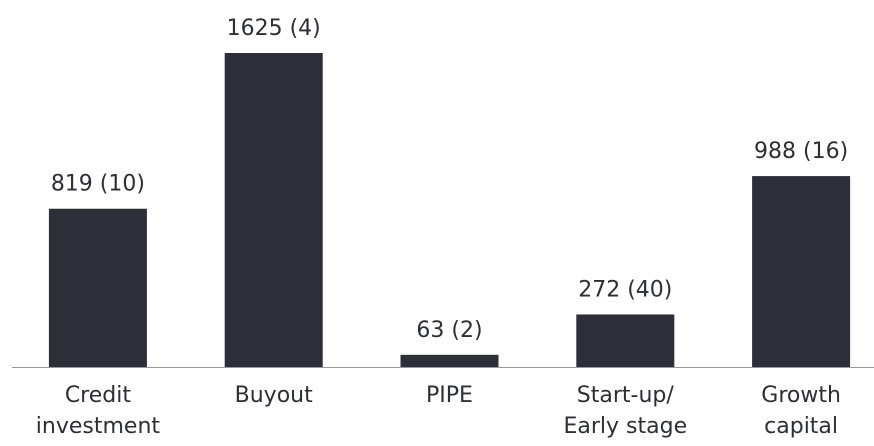  Describe the element at coordinates (626, 395) in the screenshot. I see `x-tick-label: Start-up/` at that location.